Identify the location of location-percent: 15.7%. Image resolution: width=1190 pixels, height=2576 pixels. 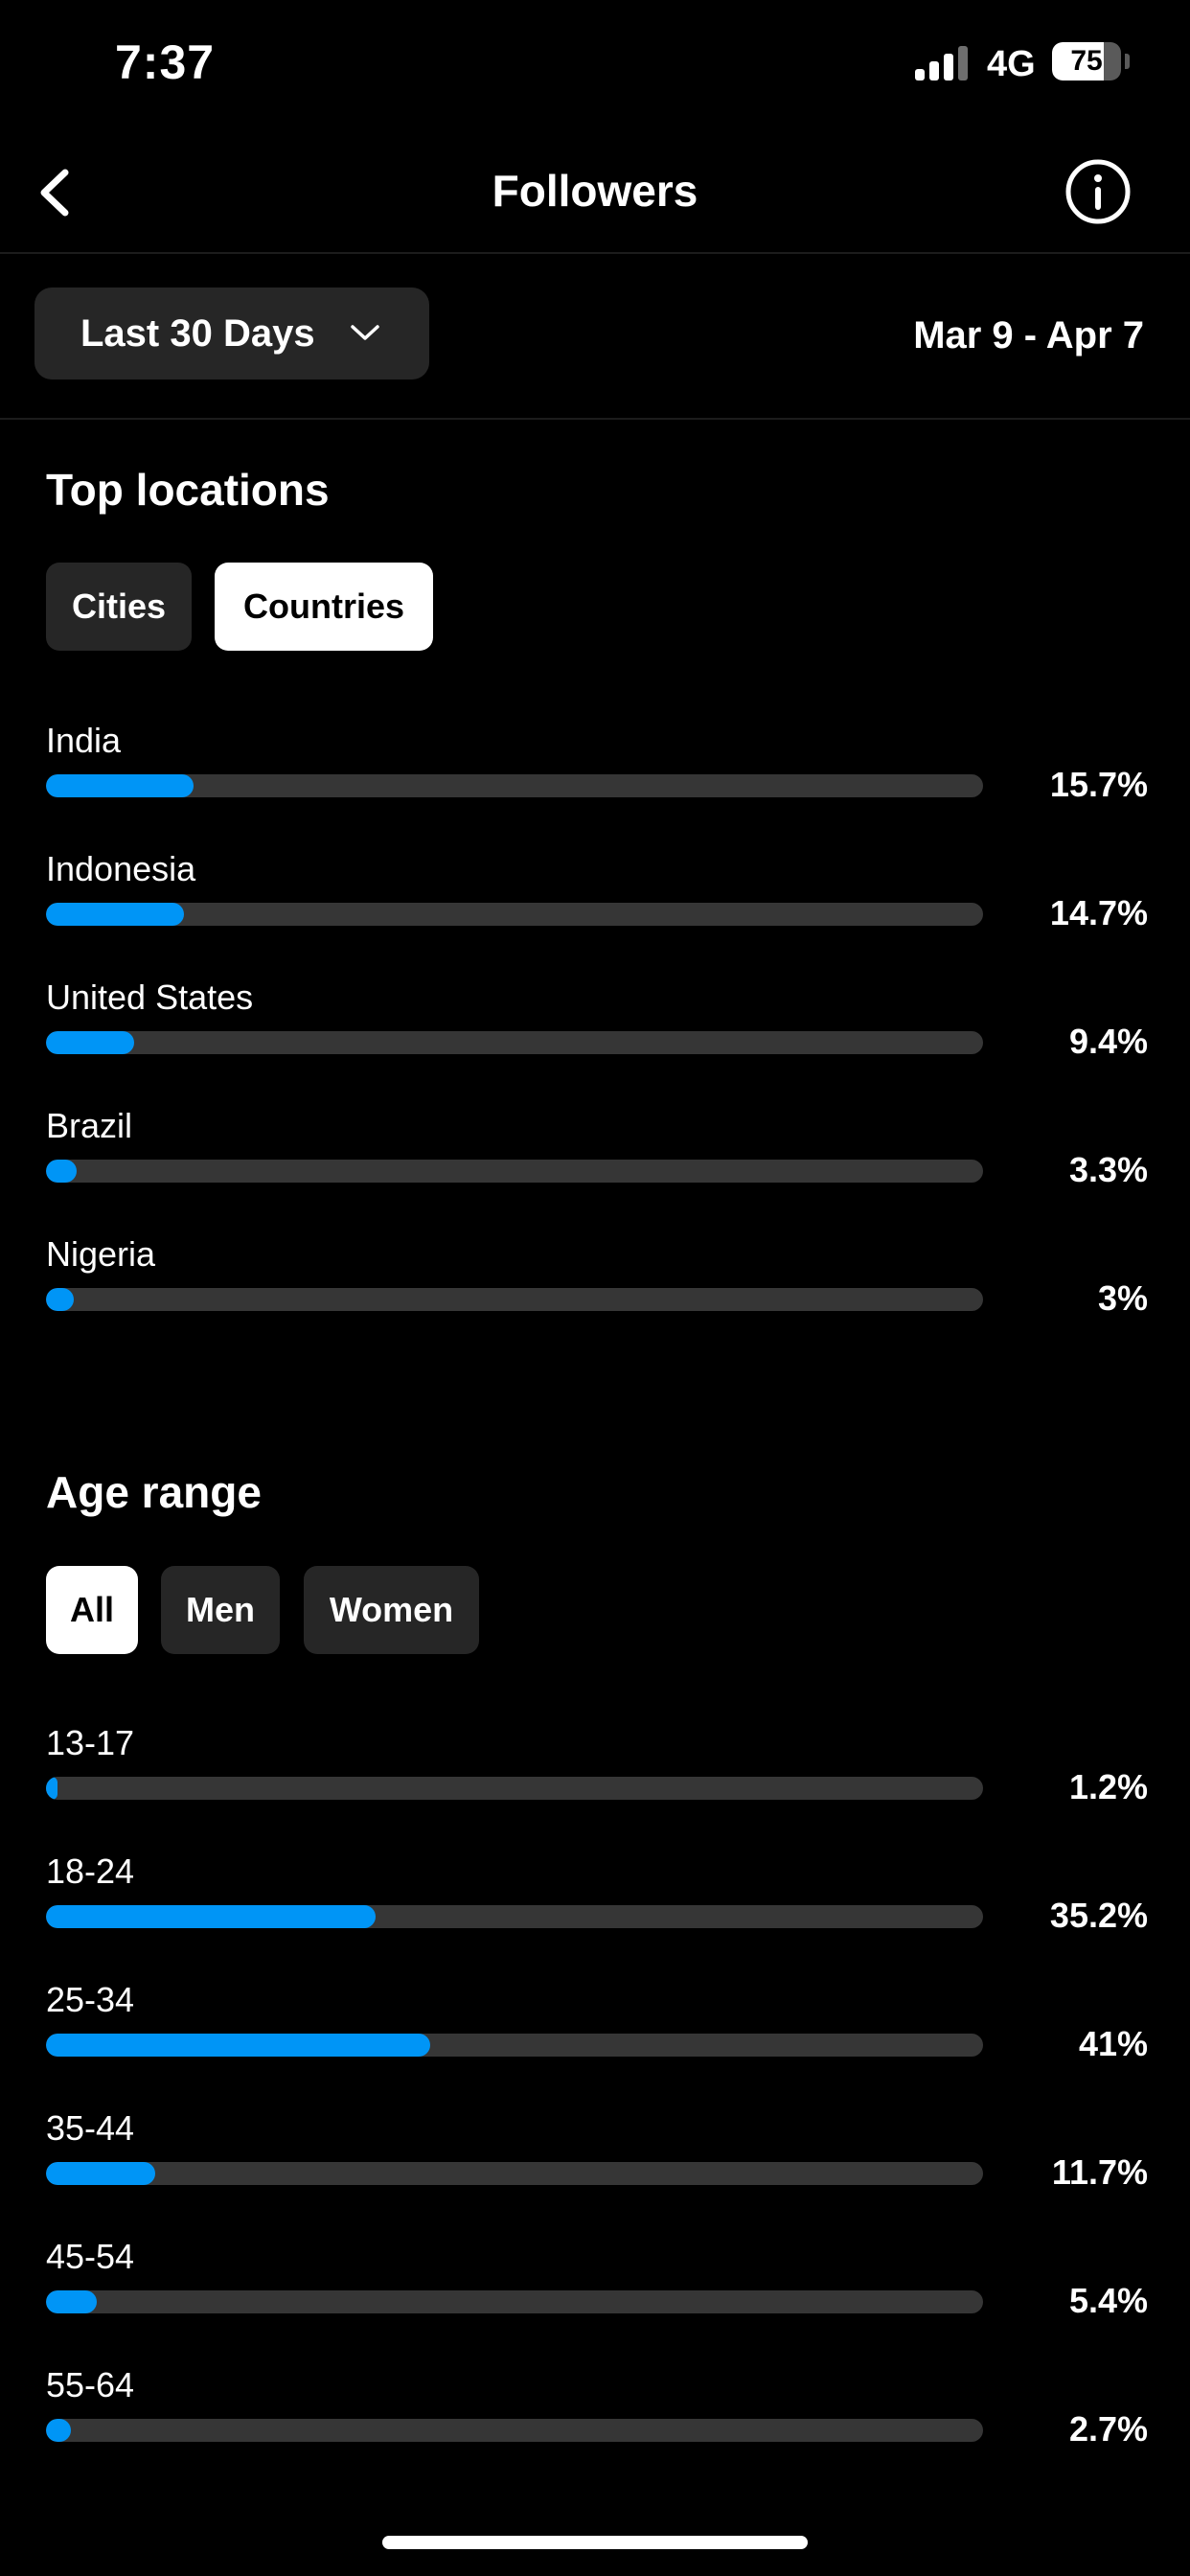
(1099, 784).